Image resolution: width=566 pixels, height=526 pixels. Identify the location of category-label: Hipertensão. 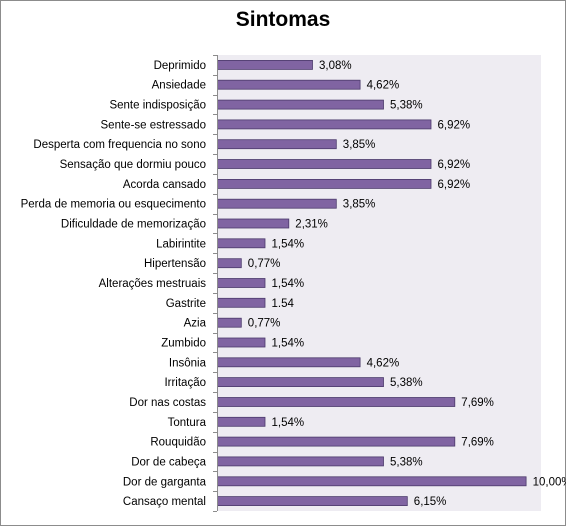
(175, 264).